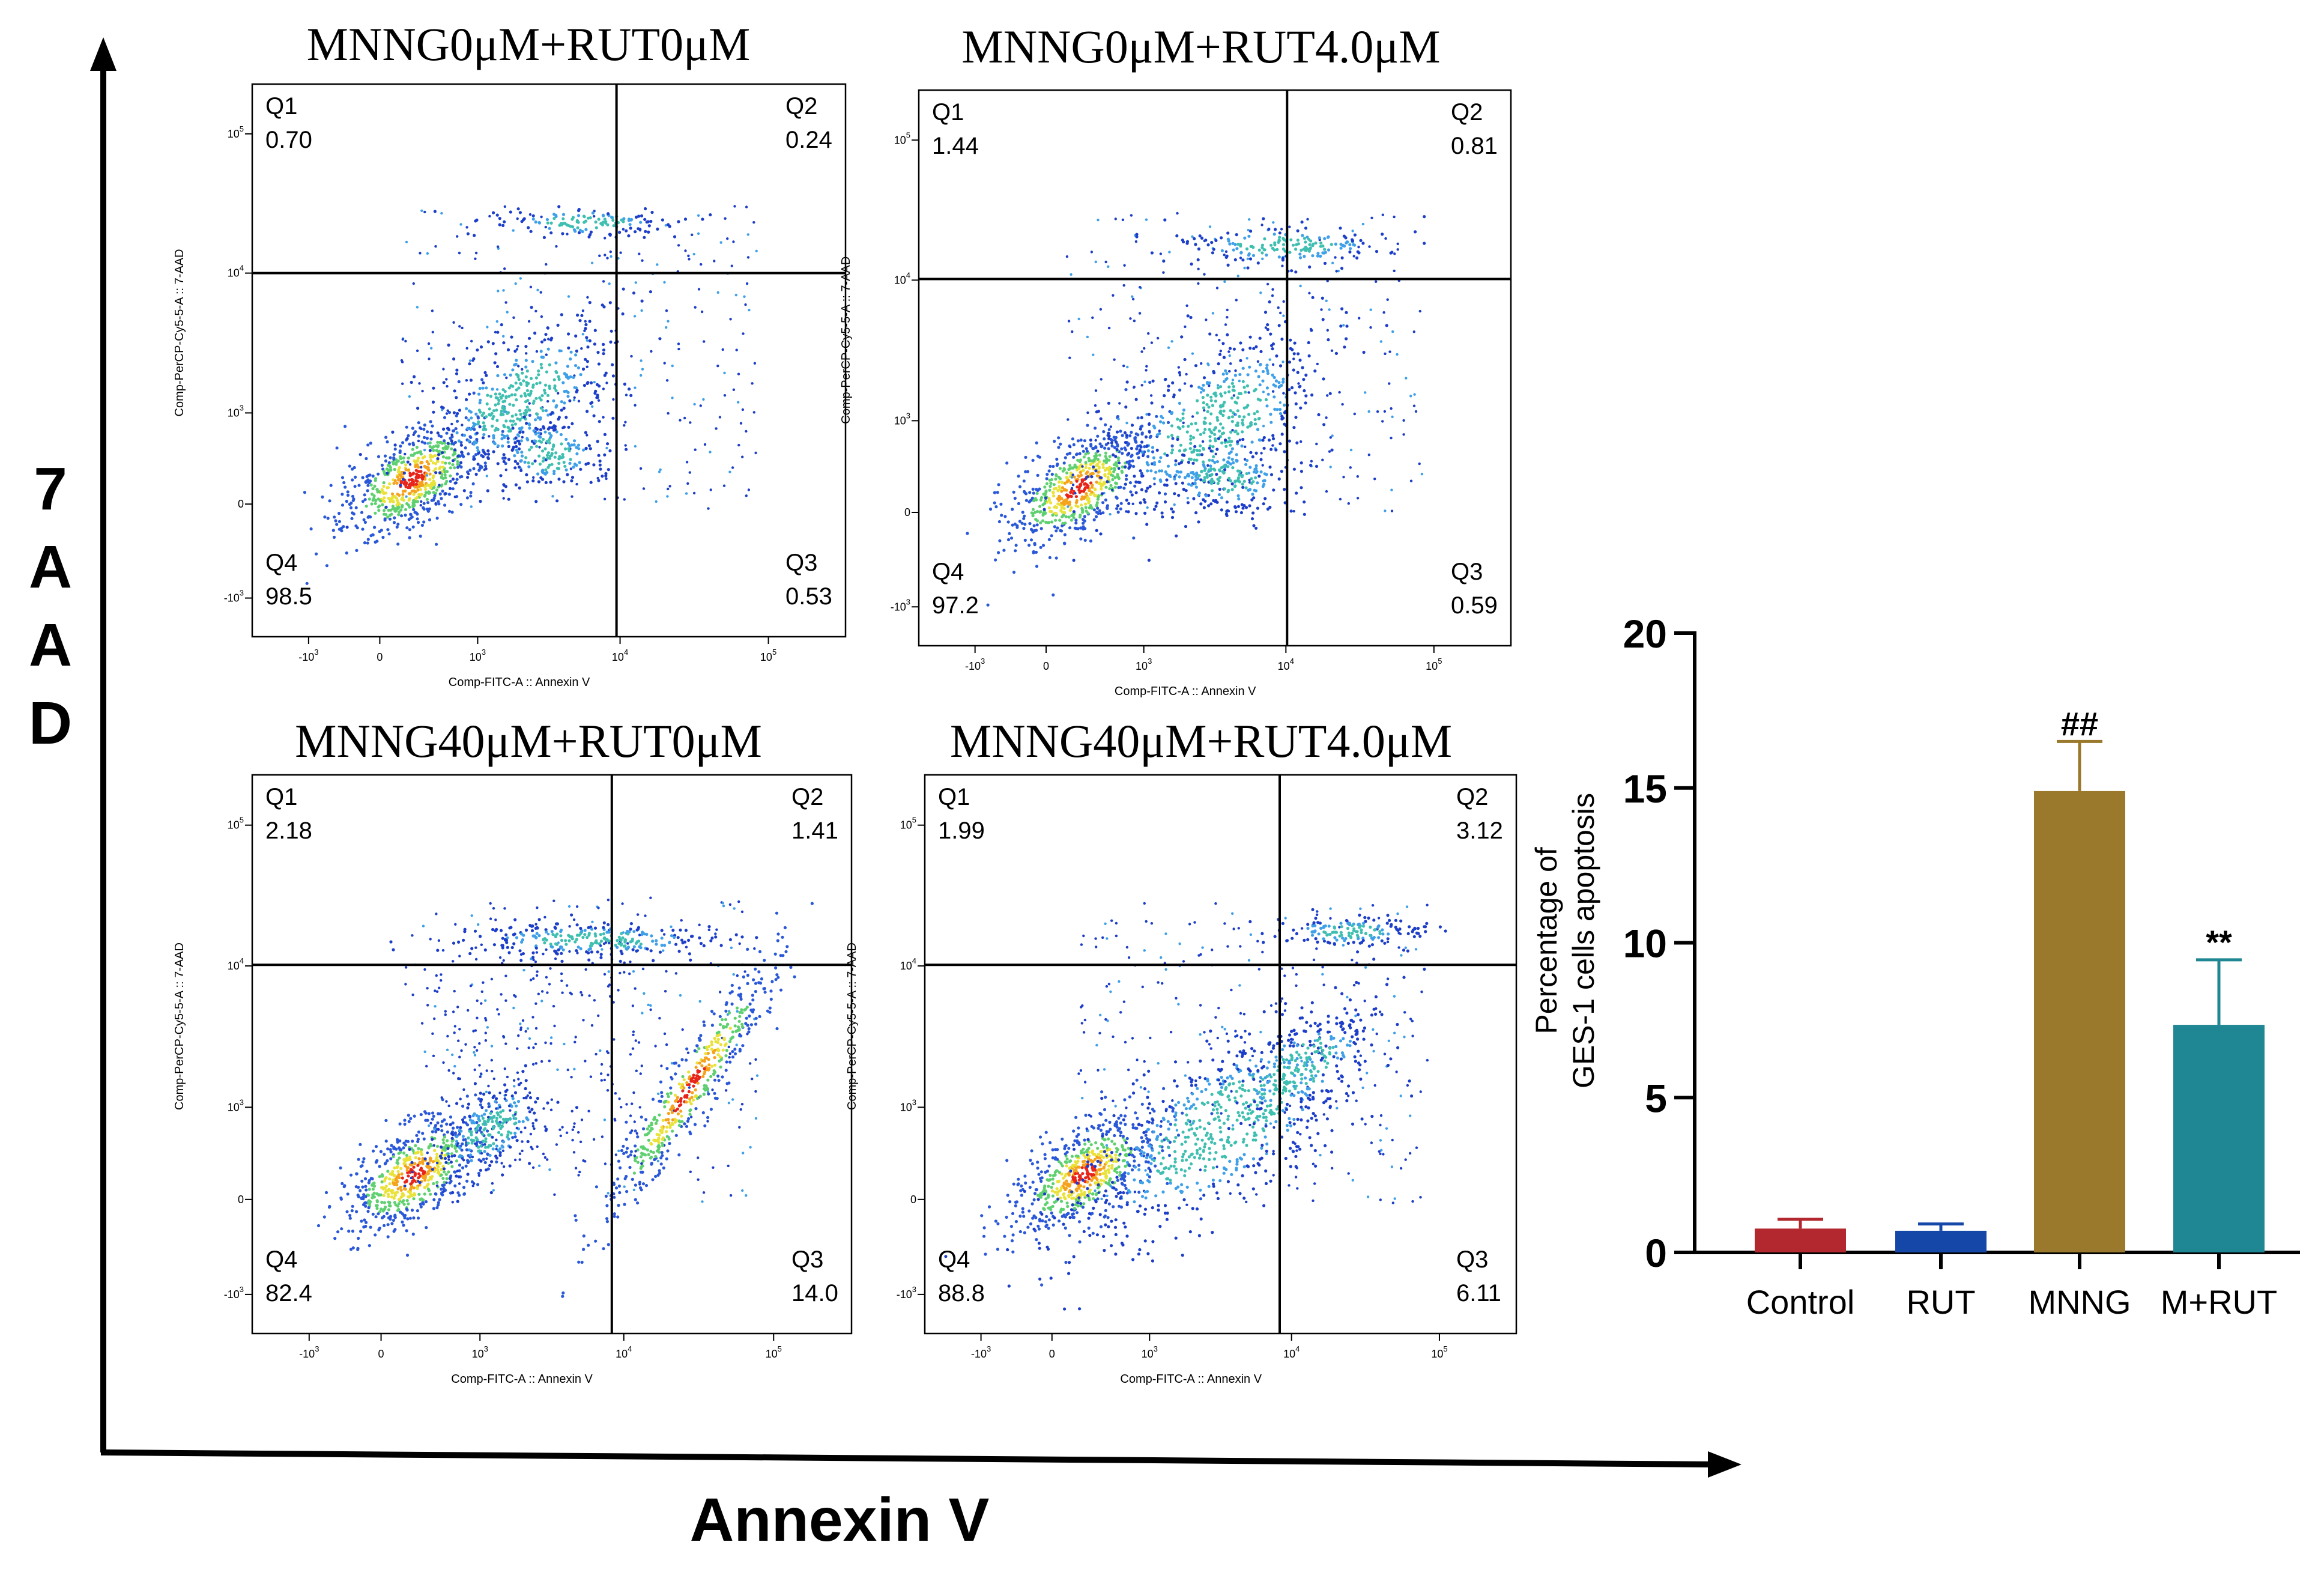  I want to click on y-tick-exponent: 3, so click(908, 602).